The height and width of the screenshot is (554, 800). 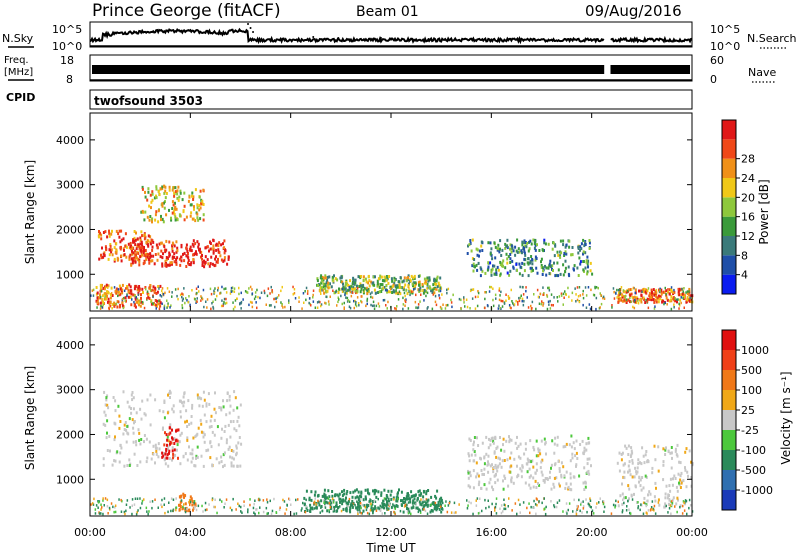 I want to click on colorbar-swatch, so click(x=729, y=265).